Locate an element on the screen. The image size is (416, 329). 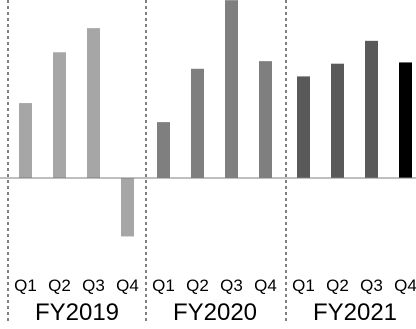
group-label: FY2021 is located at coordinates (355, 311).